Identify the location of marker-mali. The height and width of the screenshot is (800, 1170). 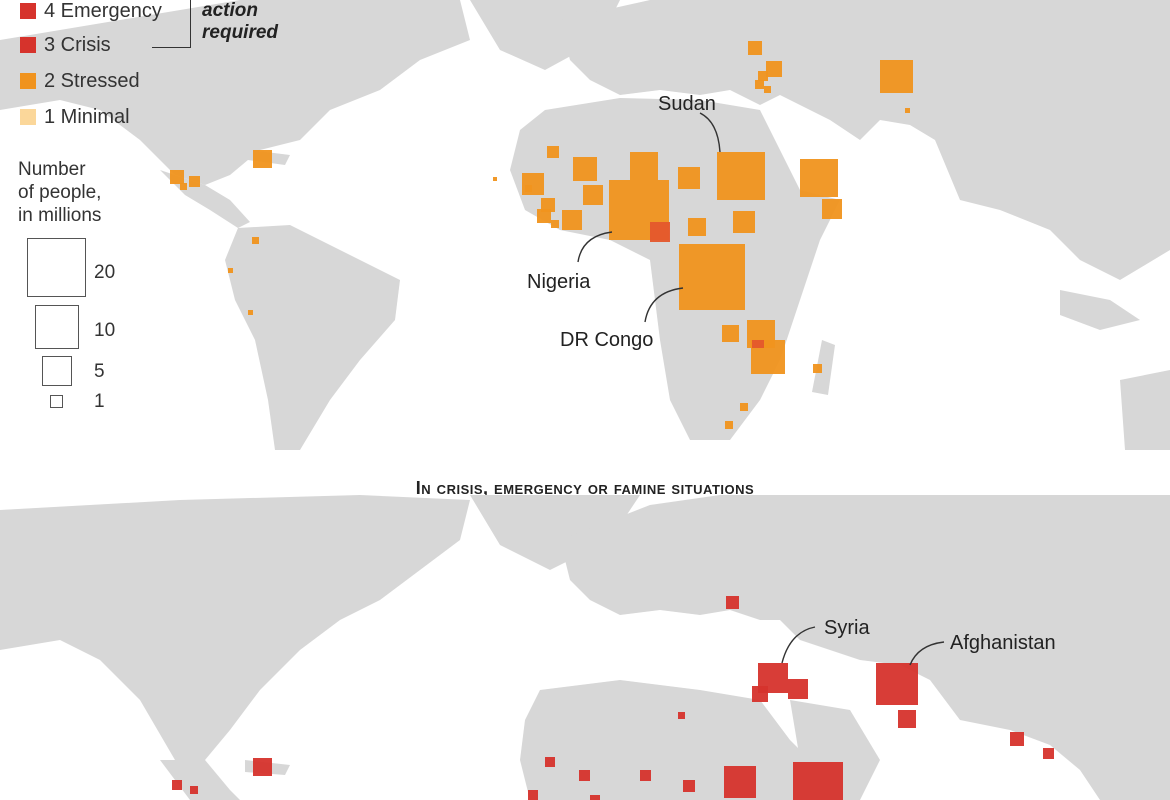
(585, 169).